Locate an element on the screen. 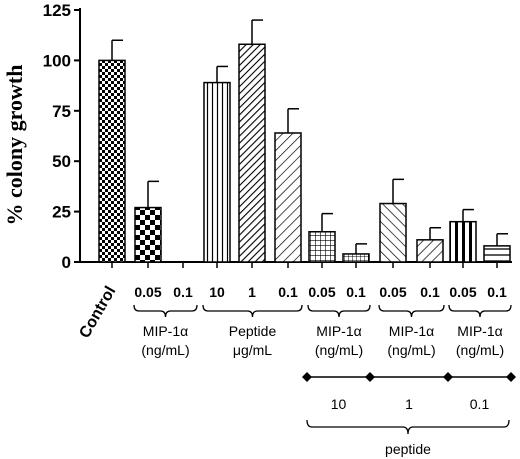  y-tick-label: 100 is located at coordinates (57, 60).